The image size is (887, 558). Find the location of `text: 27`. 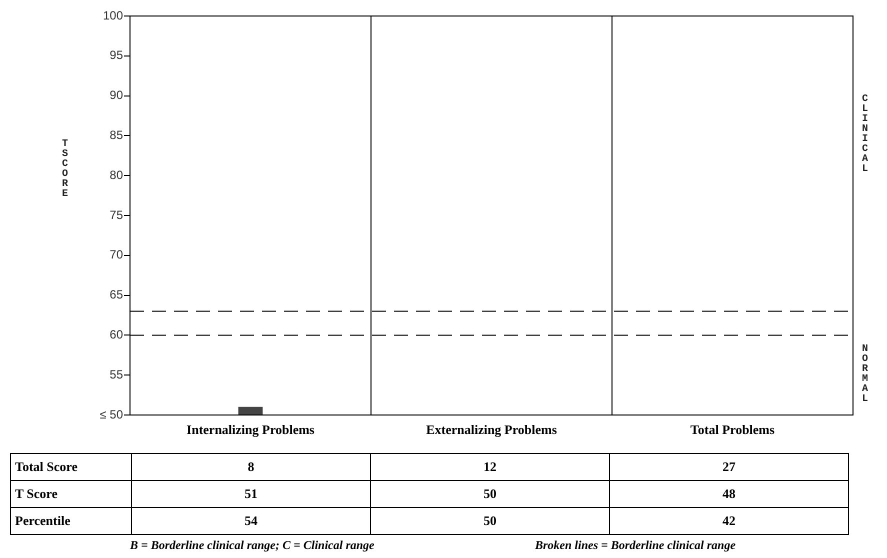

text: 27 is located at coordinates (729, 467).